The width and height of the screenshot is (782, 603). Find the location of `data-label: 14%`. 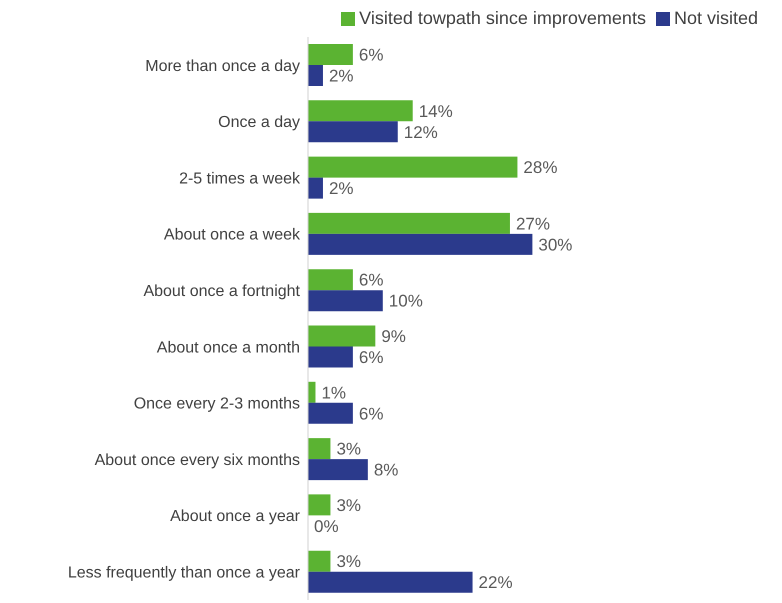

data-label: 14% is located at coordinates (435, 111).